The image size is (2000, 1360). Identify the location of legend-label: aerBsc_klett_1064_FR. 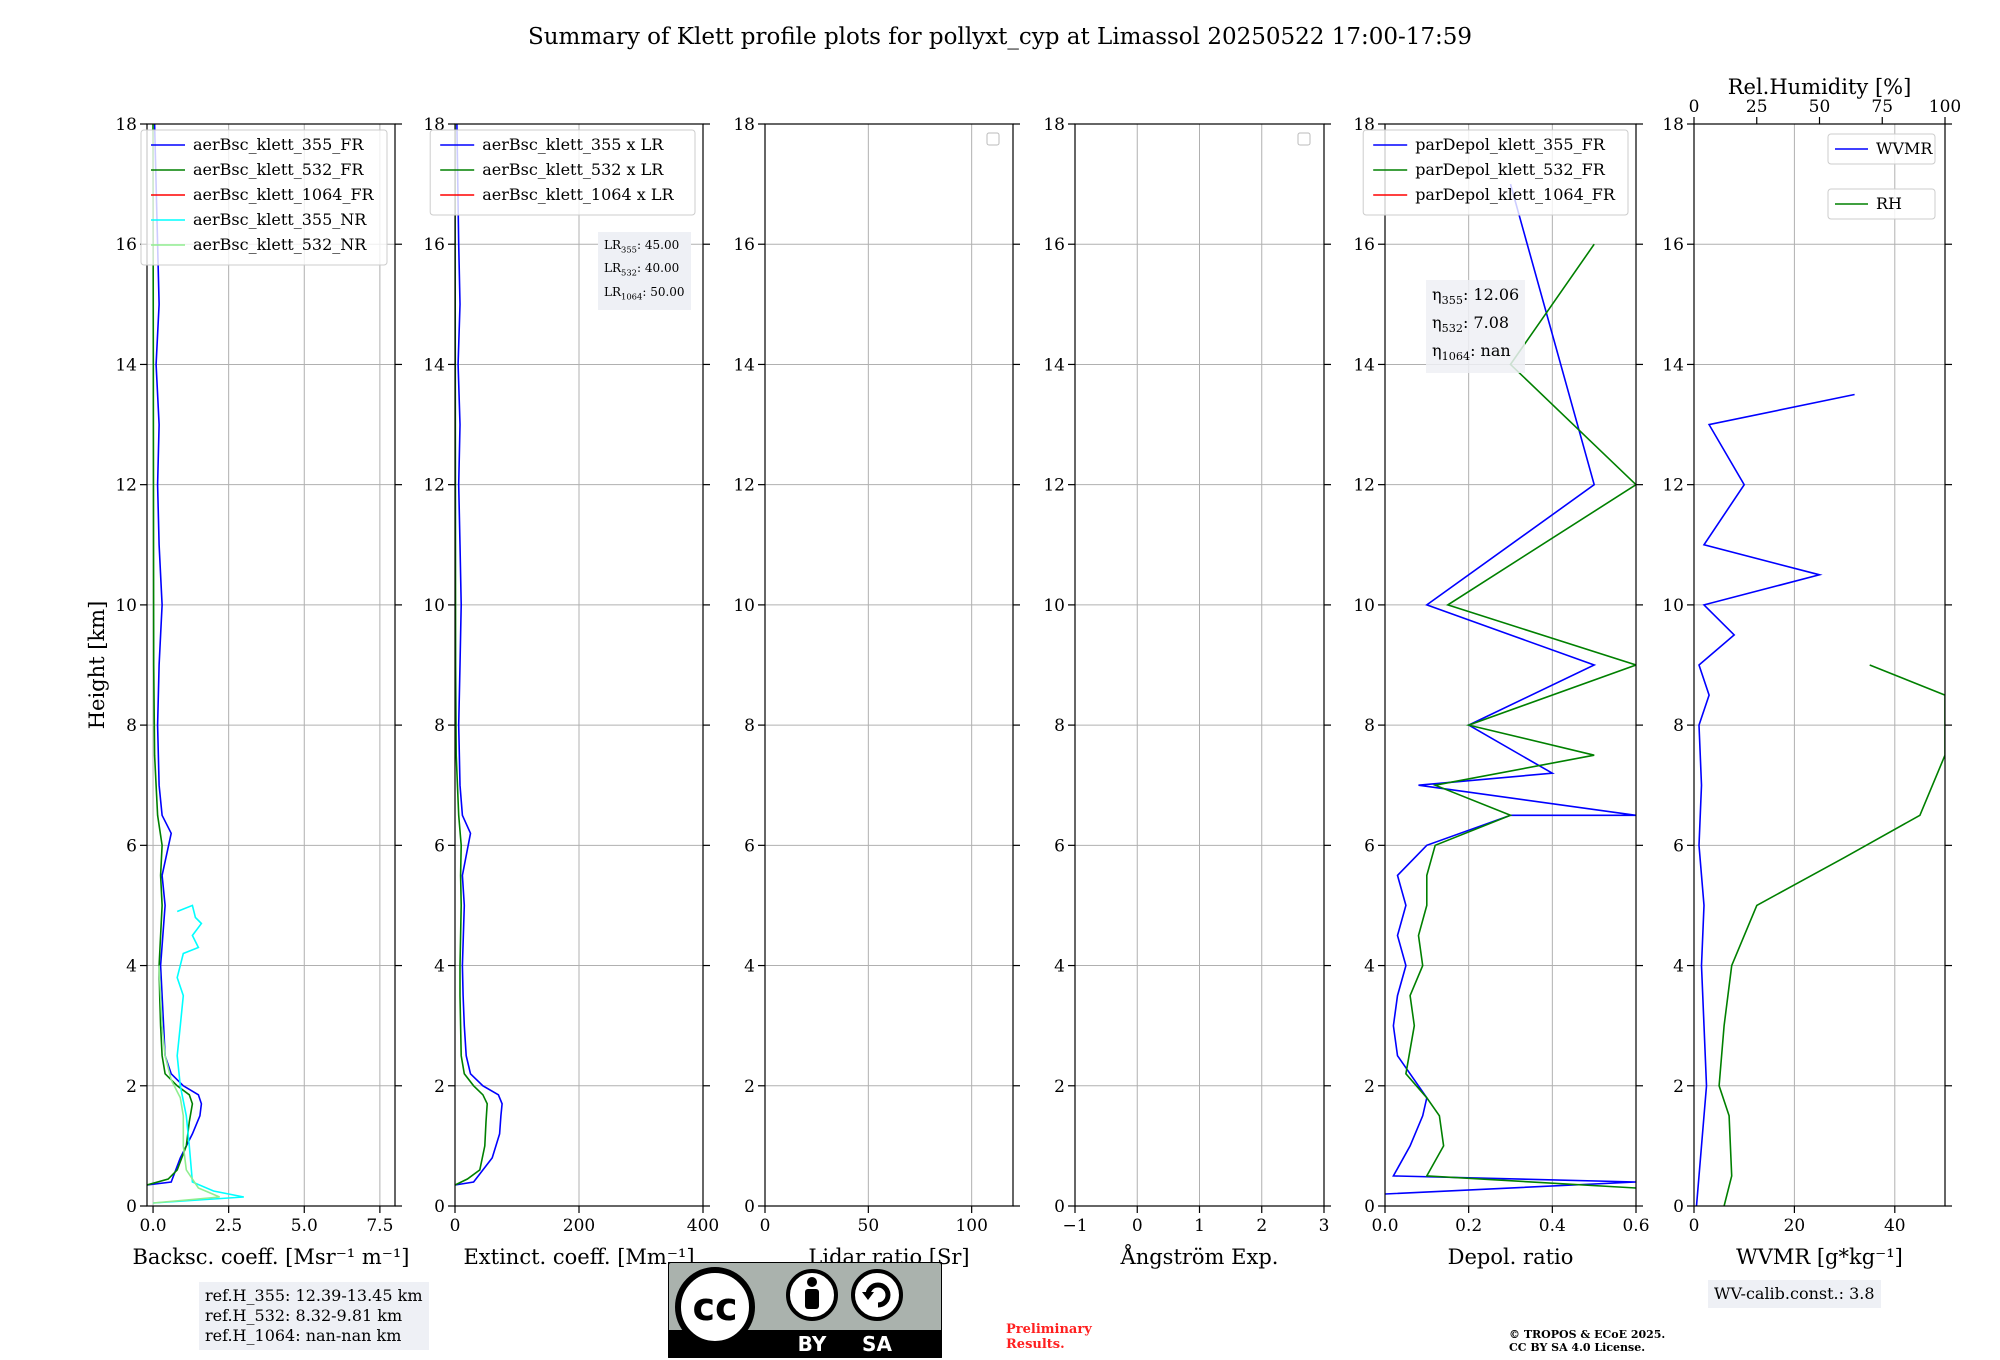
(284, 194).